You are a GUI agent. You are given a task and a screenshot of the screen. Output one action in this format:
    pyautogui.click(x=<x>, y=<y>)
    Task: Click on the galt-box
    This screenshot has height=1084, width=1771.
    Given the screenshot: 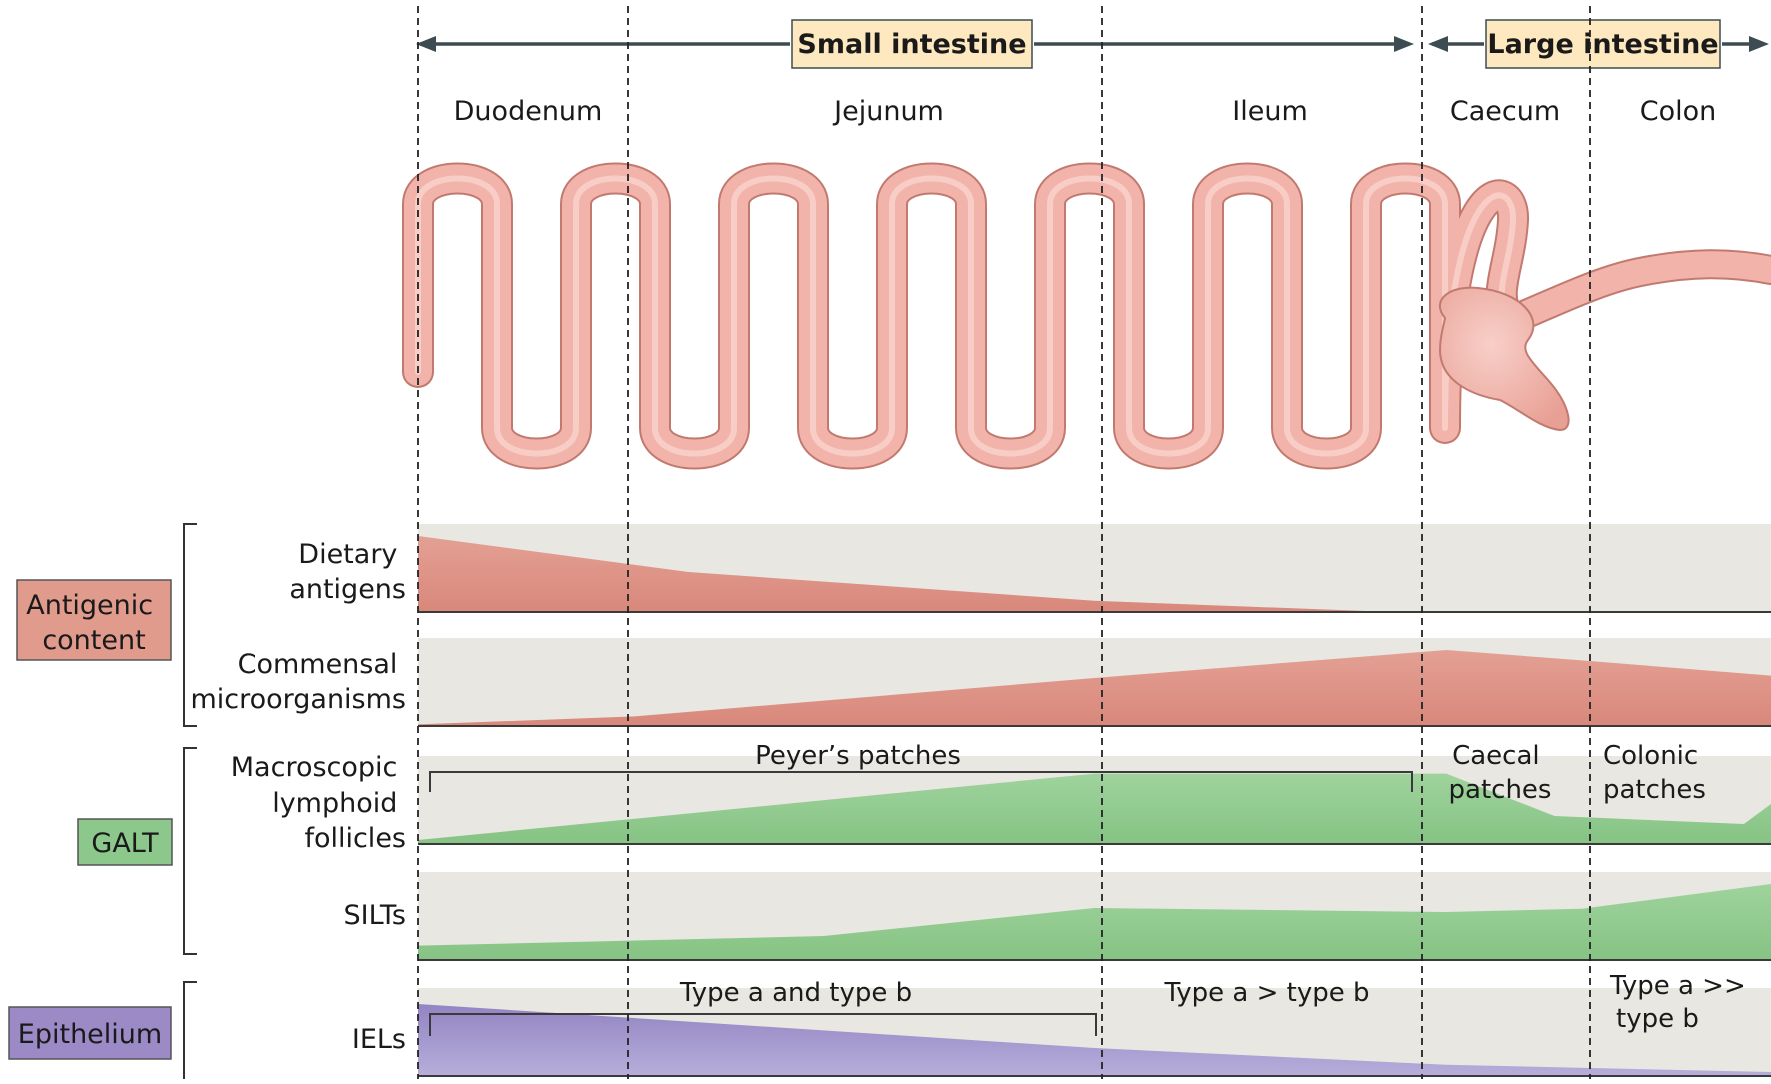 What is the action you would take?
    pyautogui.click(x=125, y=842)
    